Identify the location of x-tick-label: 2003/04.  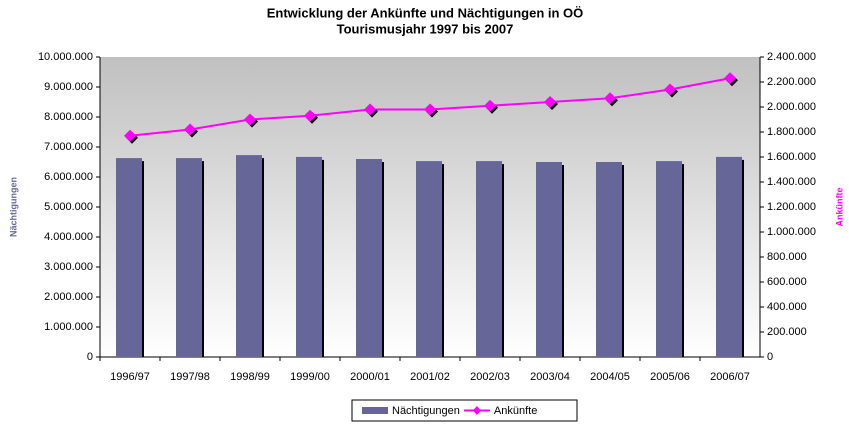
(550, 377).